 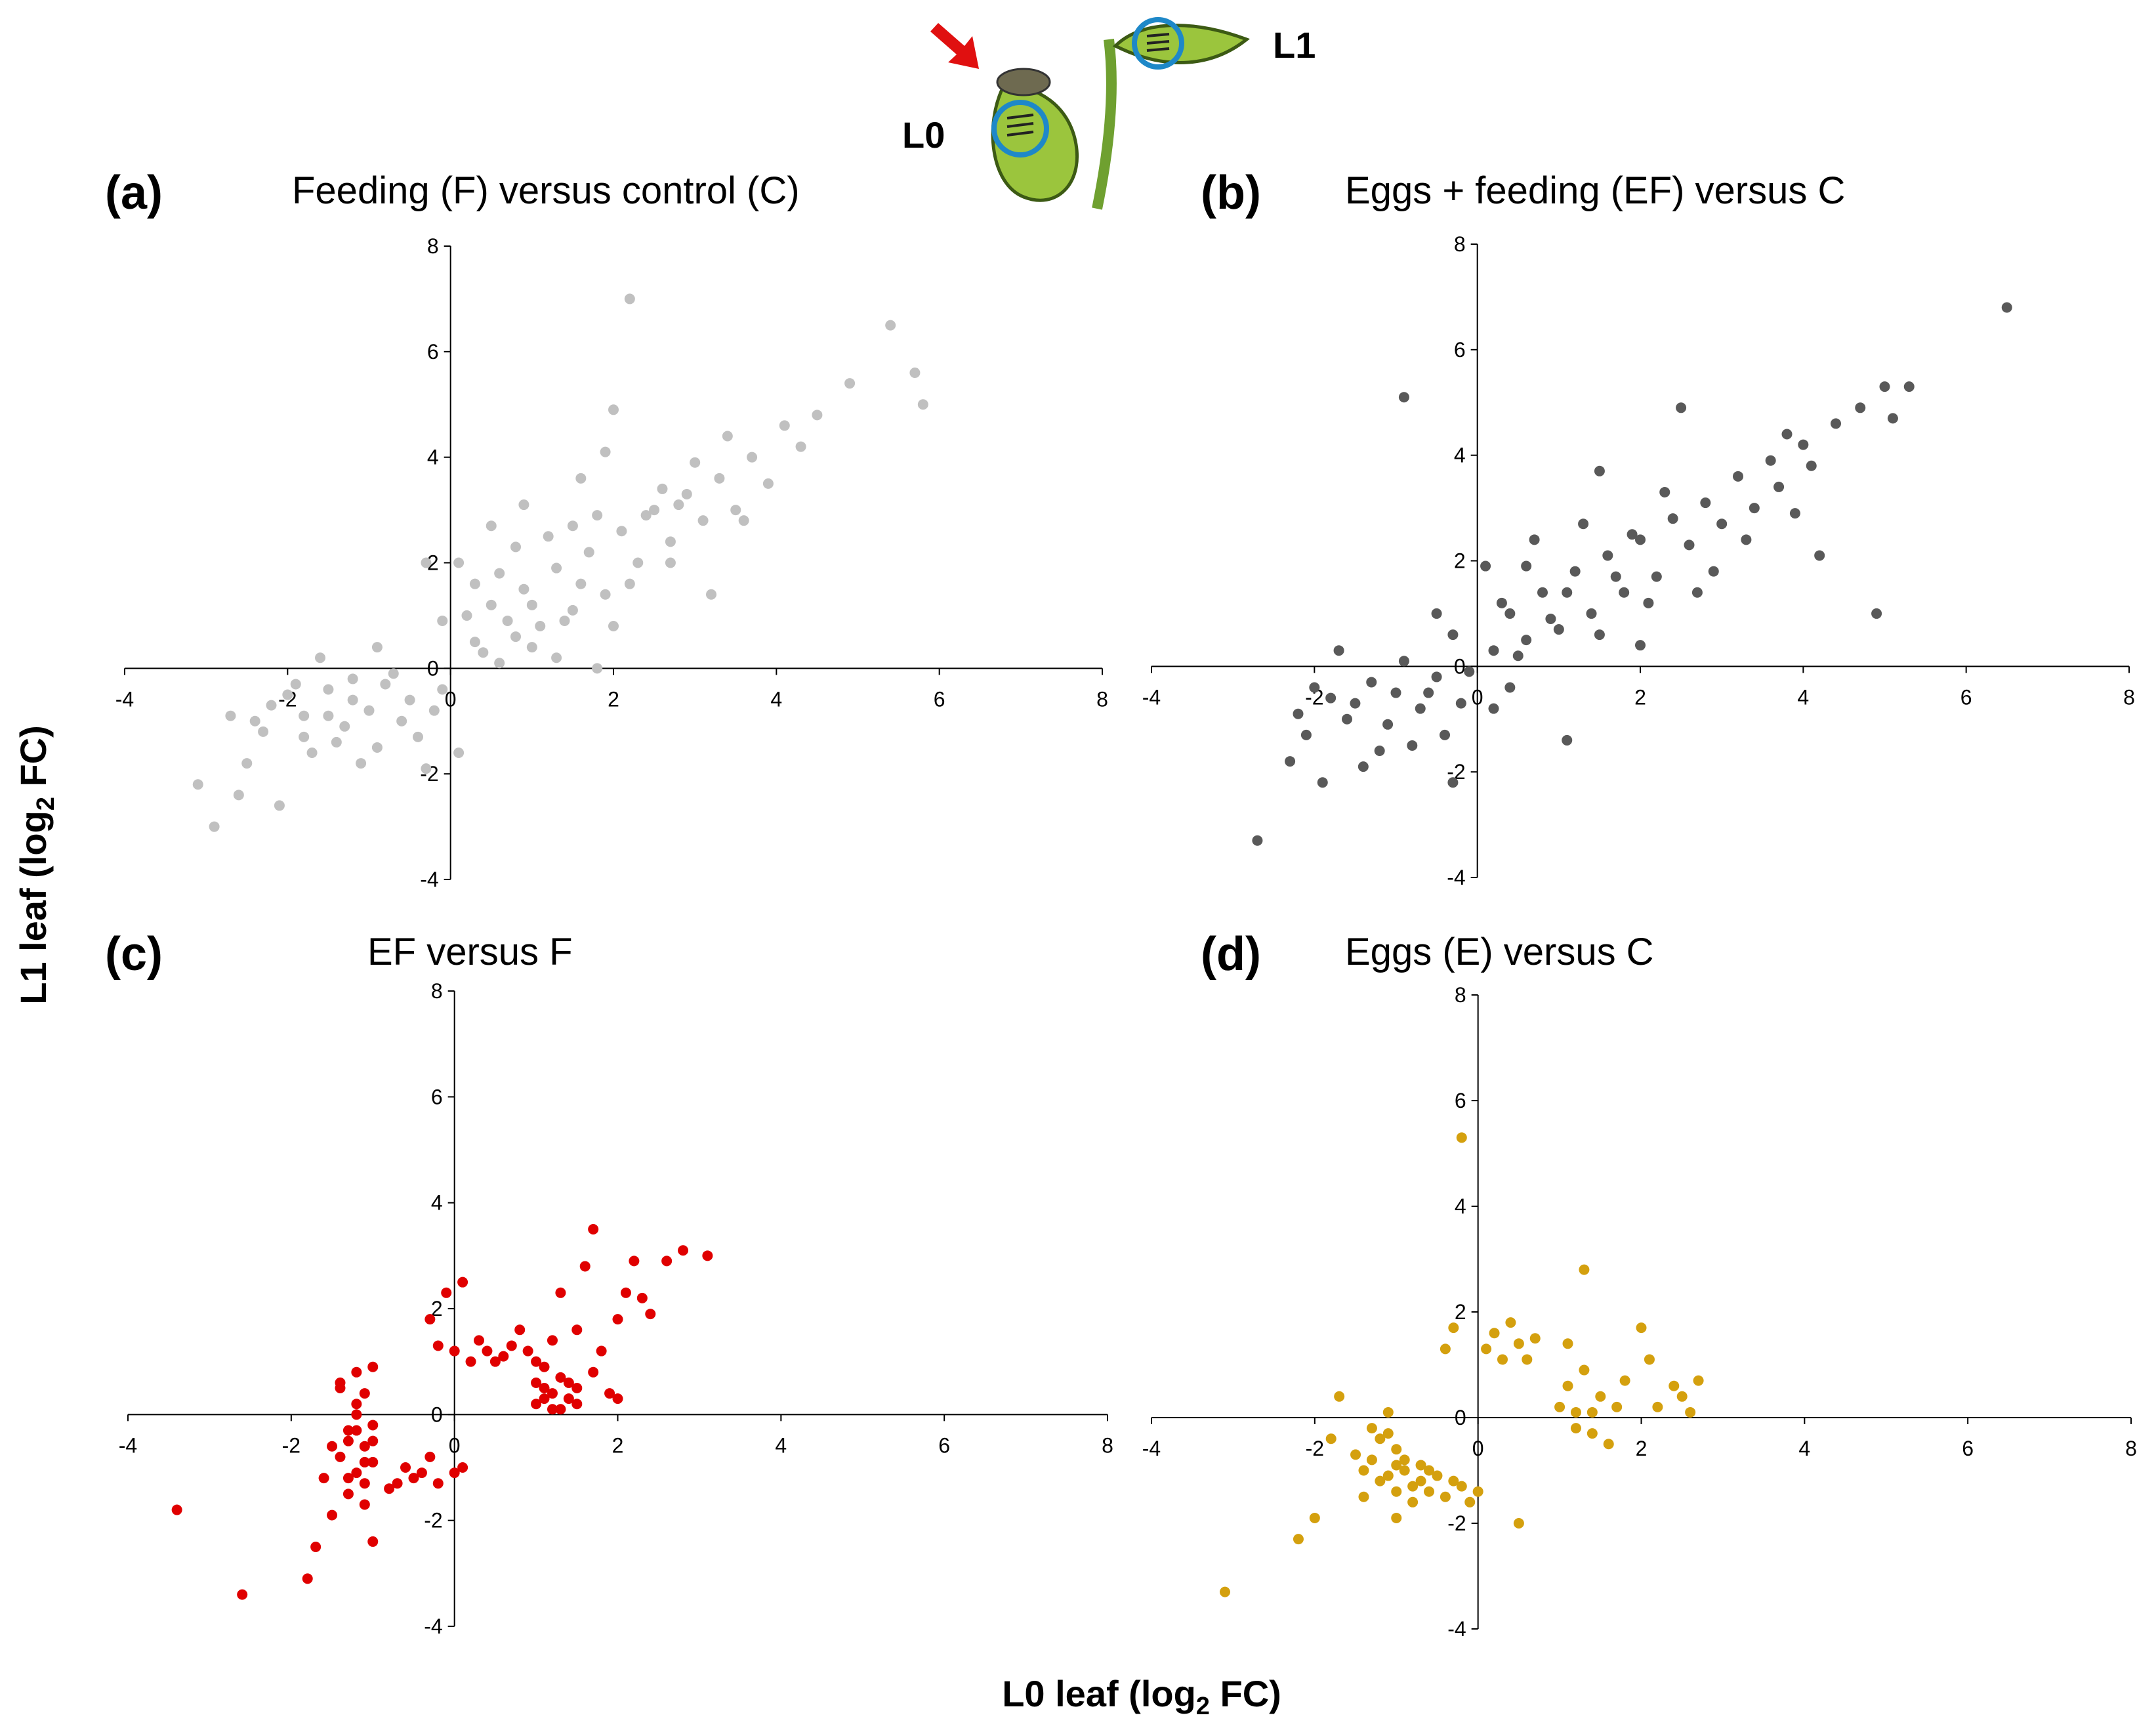 What do you see at coordinates (1141, 1697) in the screenshot?
I see `x-axis-label: L0 leaf (log2 FC)` at bounding box center [1141, 1697].